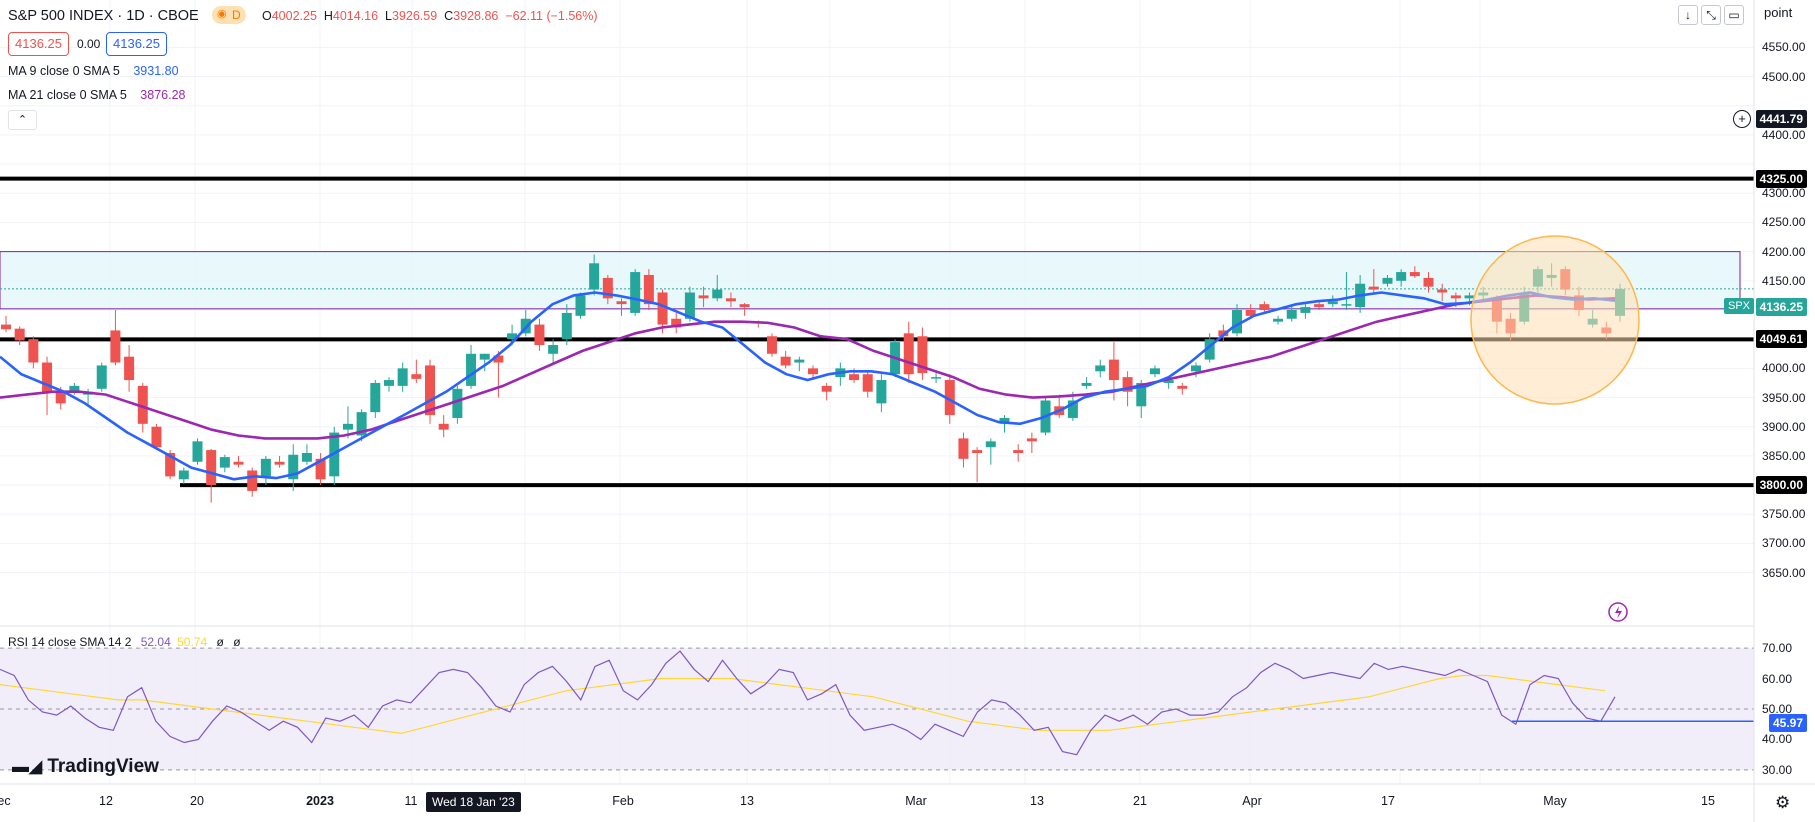 The image size is (1815, 822). I want to click on rsi-legend: RSI 14 close SMA 14 2 52.04 50.74 ø ø, so click(124, 642).